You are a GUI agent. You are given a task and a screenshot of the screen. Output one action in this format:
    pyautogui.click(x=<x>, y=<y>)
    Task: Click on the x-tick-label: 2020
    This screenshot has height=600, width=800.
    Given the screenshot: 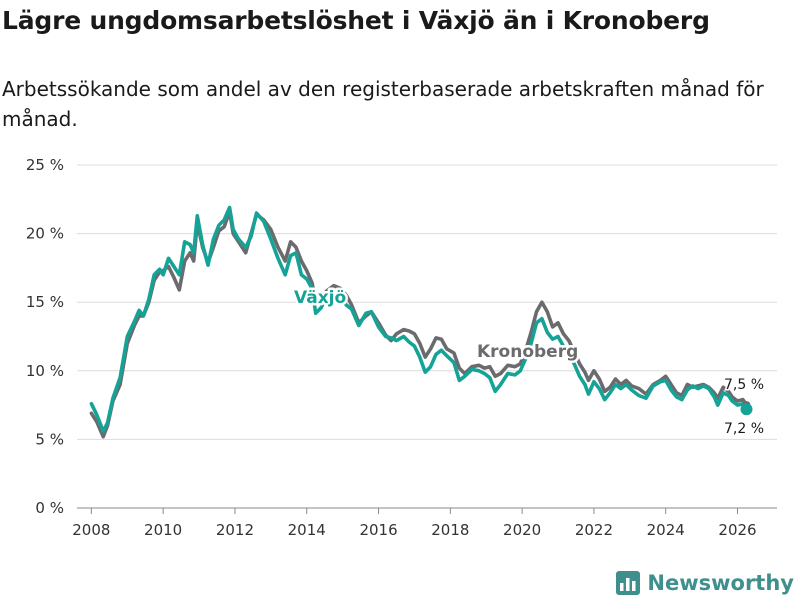 What is the action you would take?
    pyautogui.click(x=522, y=530)
    